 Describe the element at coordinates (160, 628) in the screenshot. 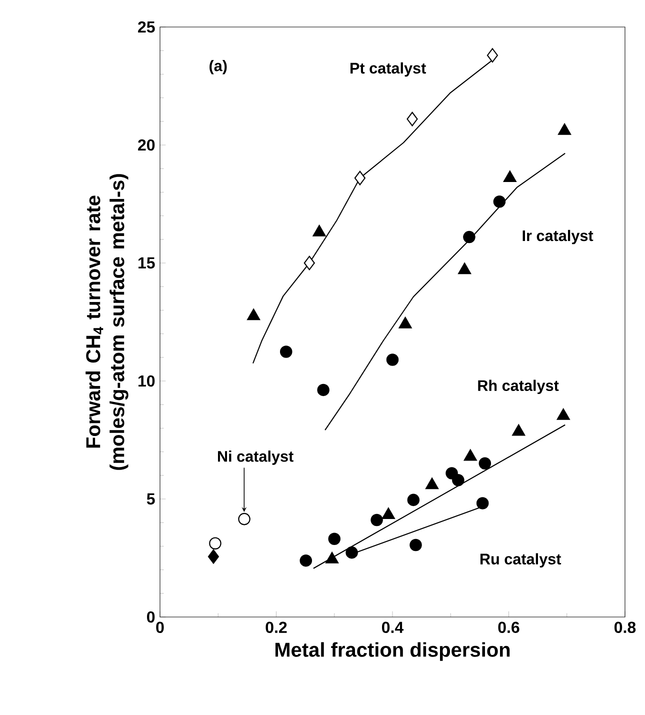

I see `x-tick-label: 0` at that location.